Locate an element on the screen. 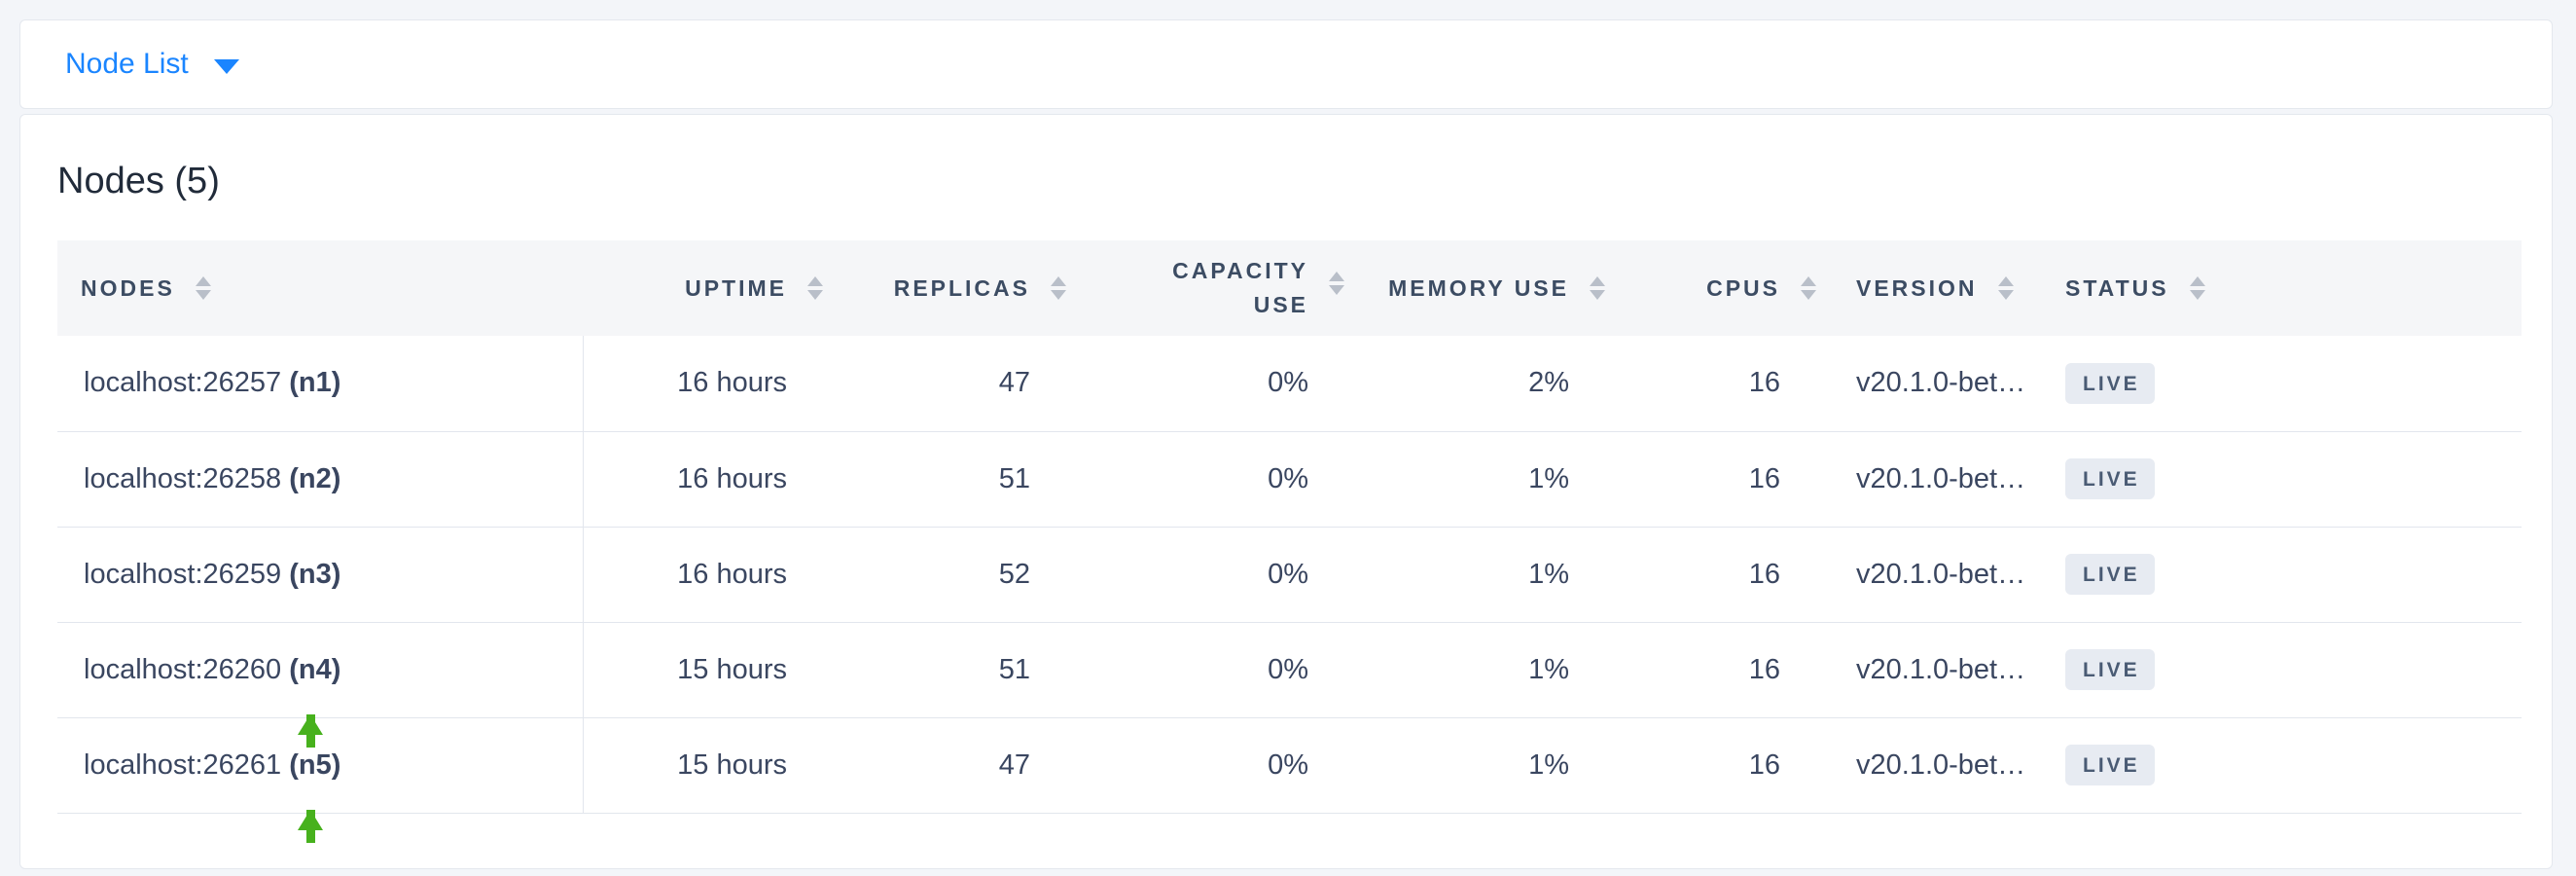 This screenshot has height=876, width=2576. node-list-dropdown: Node List is located at coordinates (152, 65).